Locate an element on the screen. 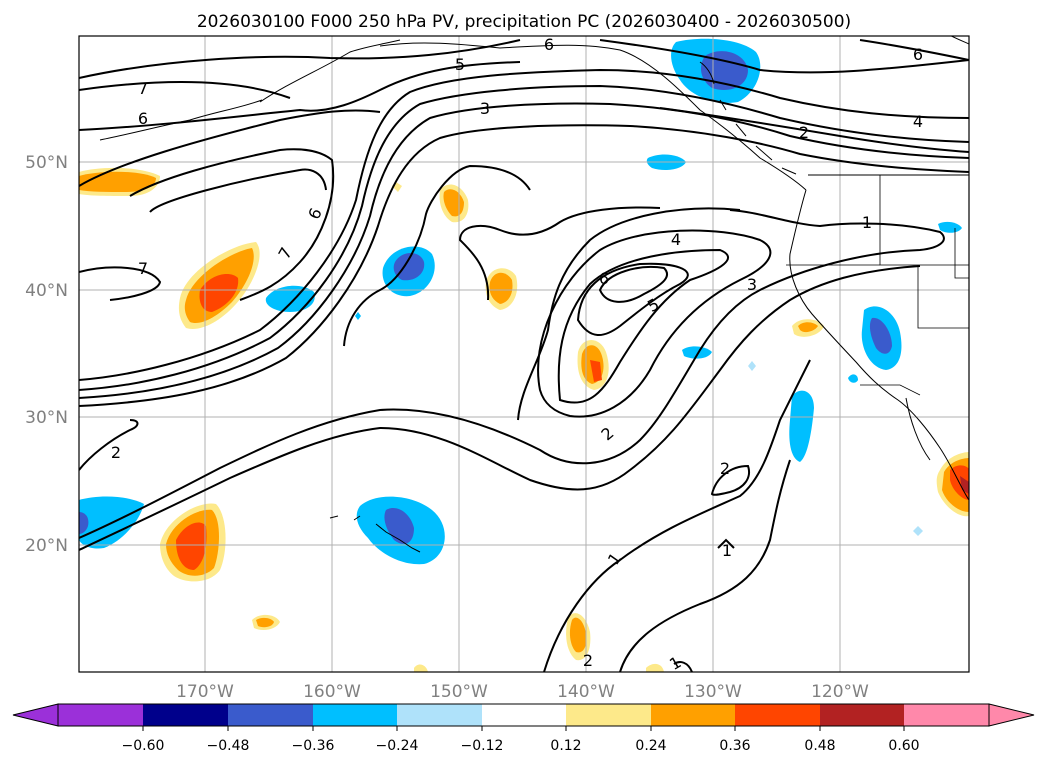  colorbar-tick-label: −0.12 is located at coordinates (482, 746).